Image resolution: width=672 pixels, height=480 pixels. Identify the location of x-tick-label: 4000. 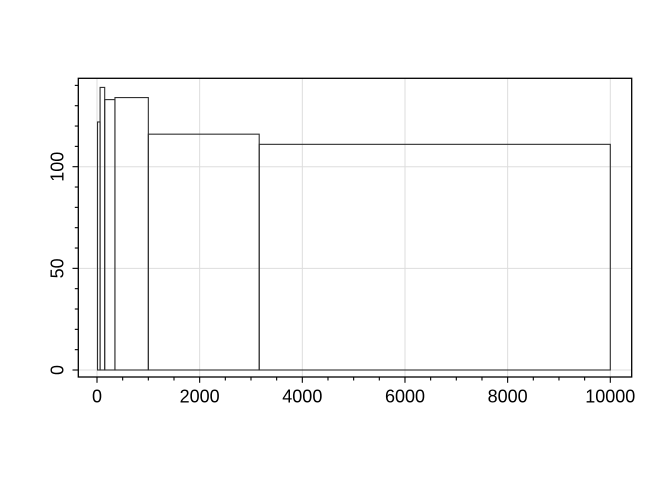
(302, 397).